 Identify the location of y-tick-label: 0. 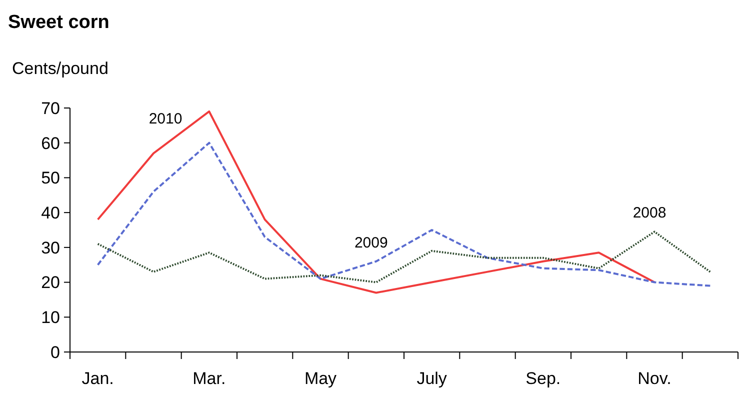
(55, 352).